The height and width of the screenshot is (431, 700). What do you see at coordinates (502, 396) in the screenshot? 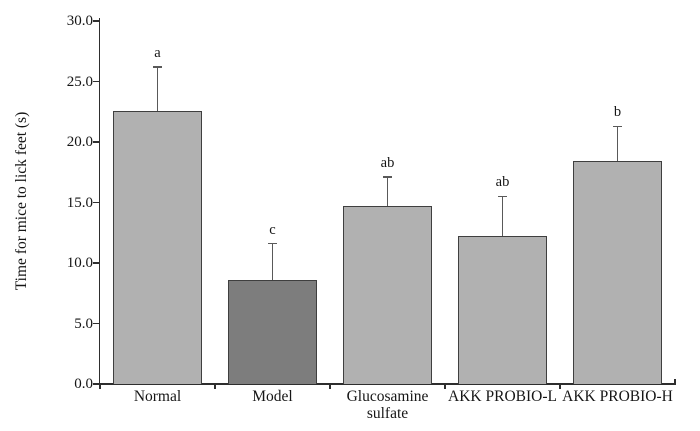
I see `x-category-label: AKK PROBIO-L` at bounding box center [502, 396].